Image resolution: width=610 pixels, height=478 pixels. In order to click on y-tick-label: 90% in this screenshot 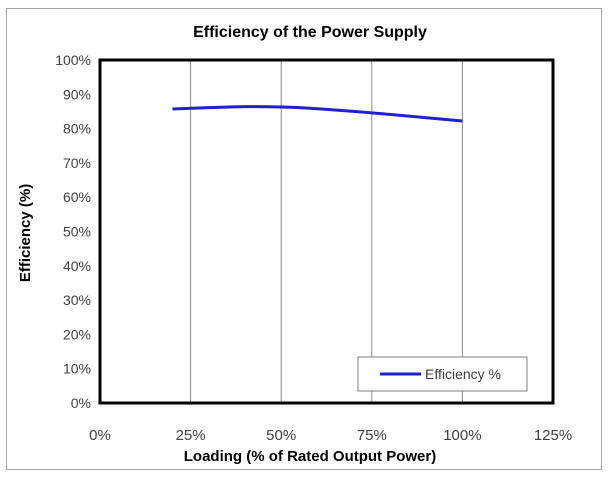, I will do `click(77, 94)`.